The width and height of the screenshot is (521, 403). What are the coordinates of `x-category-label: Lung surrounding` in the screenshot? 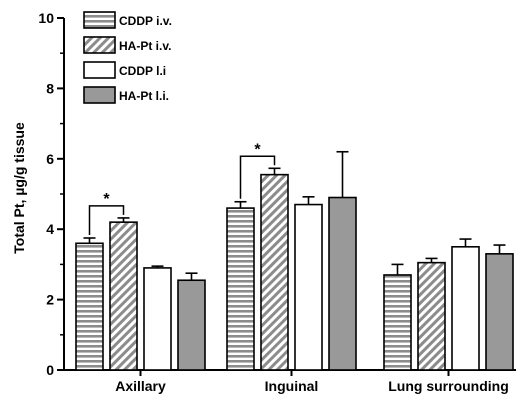 It's located at (448, 386).